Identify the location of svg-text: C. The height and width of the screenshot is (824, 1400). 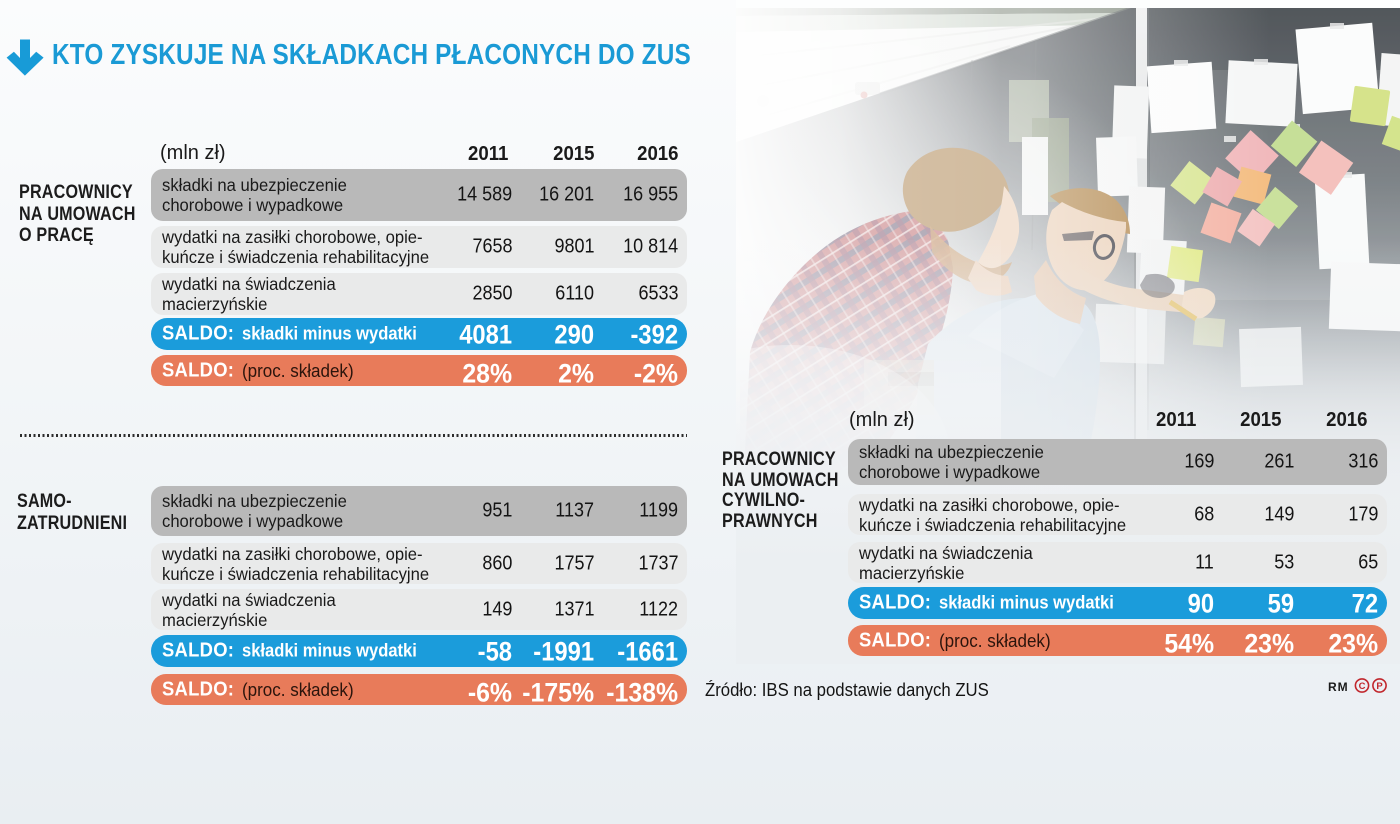
(1362, 686).